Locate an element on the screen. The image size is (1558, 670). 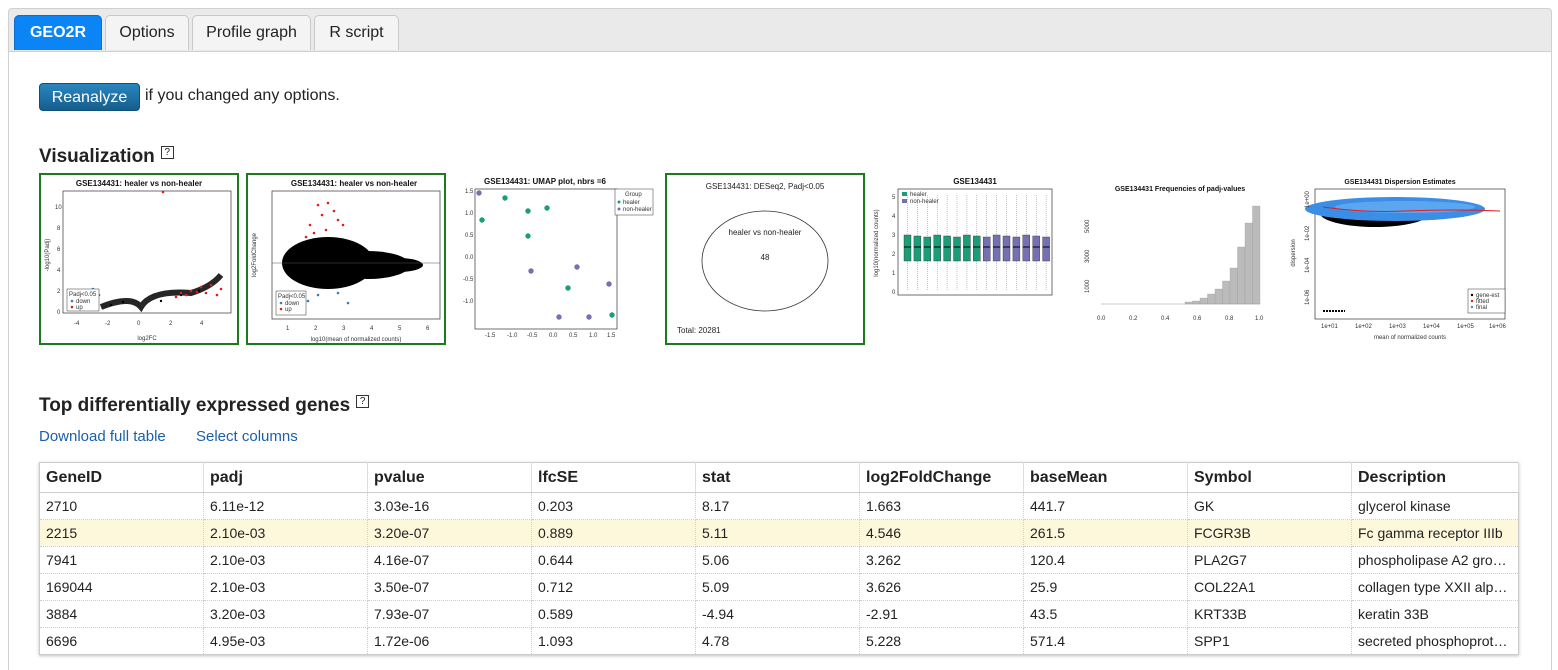
tab-options: Options is located at coordinates (147, 32).